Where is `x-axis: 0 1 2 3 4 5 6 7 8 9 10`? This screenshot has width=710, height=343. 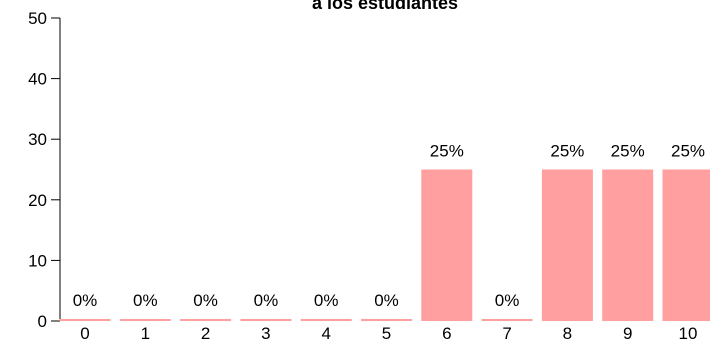 x-axis: 0 1 2 3 4 5 6 7 8 9 10 is located at coordinates (388, 333).